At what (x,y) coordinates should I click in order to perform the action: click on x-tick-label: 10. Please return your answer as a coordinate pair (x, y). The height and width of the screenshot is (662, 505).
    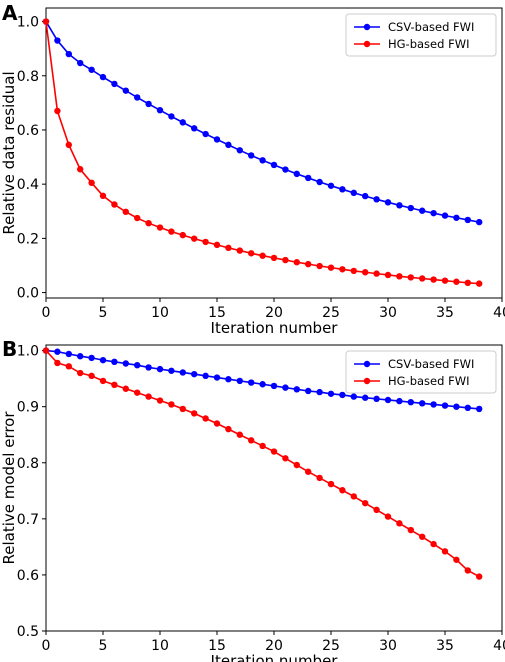
    Looking at the image, I should click on (160, 313).